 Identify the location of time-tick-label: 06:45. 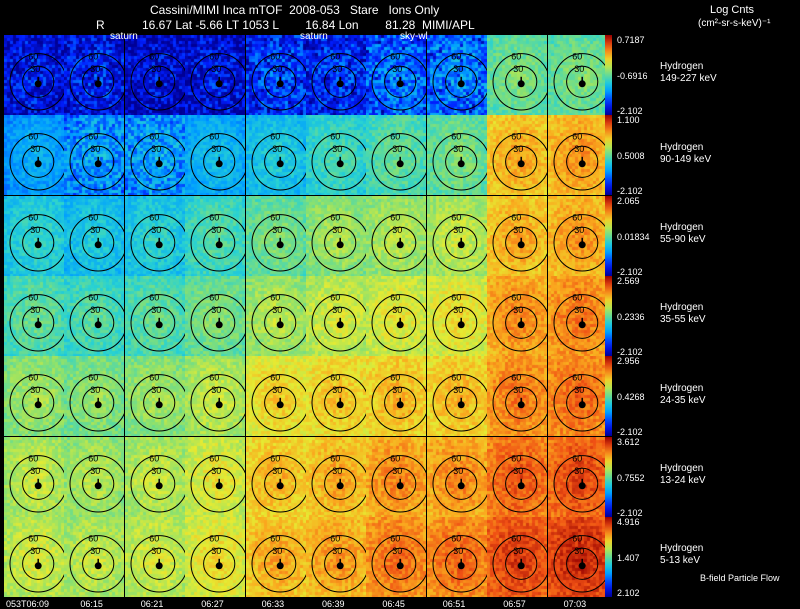
(393, 604).